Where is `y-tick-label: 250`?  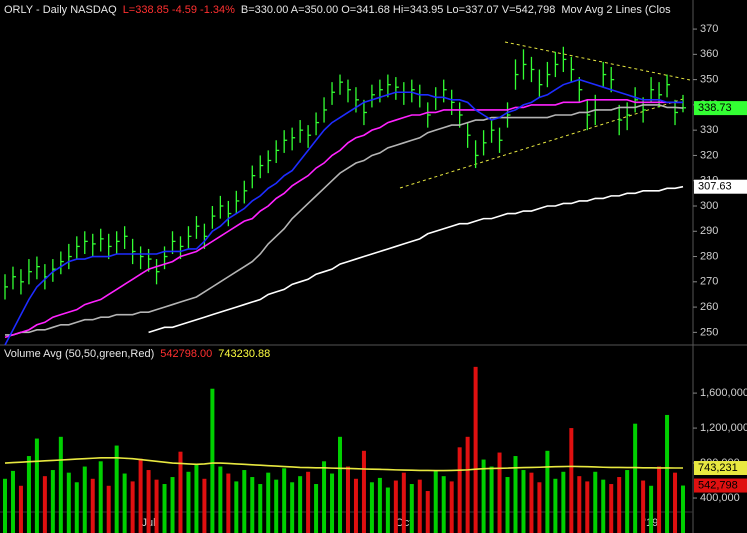
y-tick-label: 250 is located at coordinates (709, 332).